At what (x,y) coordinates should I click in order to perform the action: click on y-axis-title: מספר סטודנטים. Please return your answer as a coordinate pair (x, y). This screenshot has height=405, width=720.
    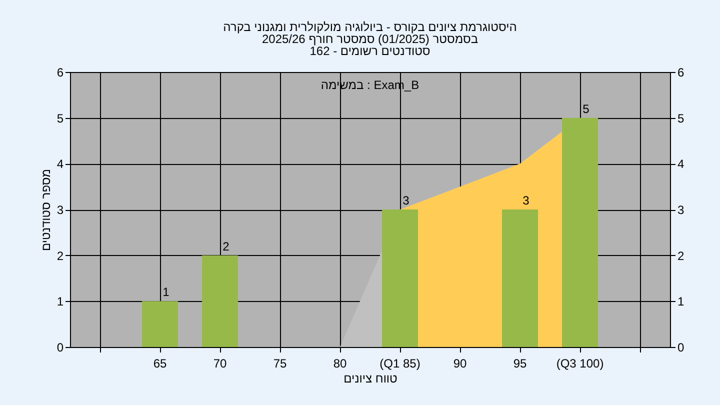
    Looking at the image, I should click on (45, 210).